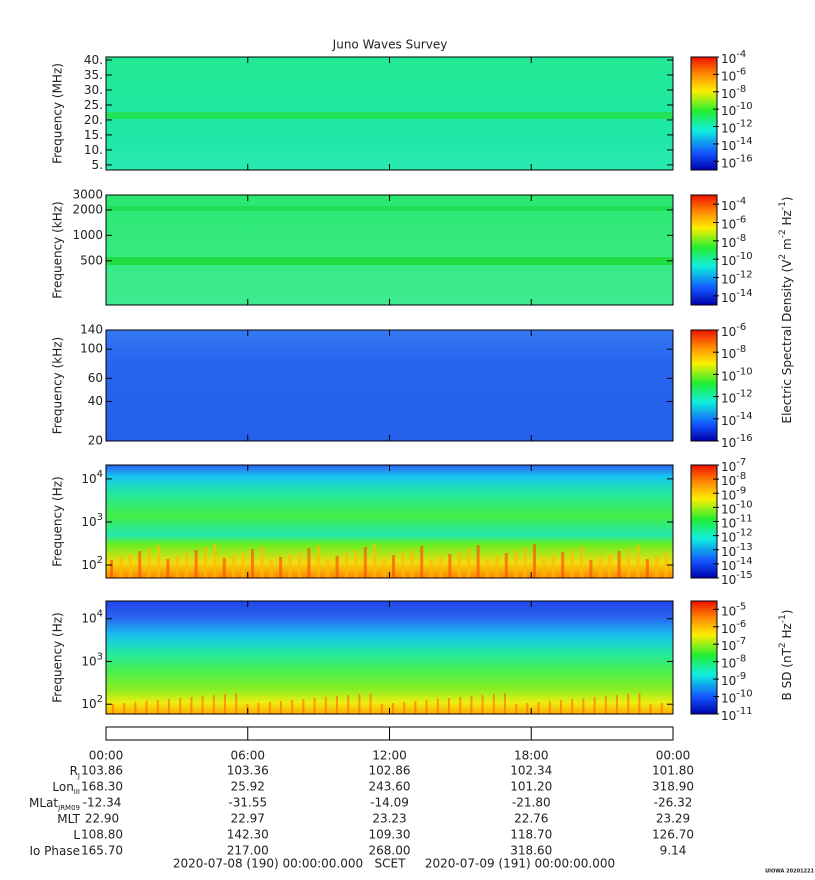 Image resolution: width=815 pixels, height=880 pixels. What do you see at coordinates (97, 164) in the screenshot?
I see `y-tick-label-base: 5.` at bounding box center [97, 164].